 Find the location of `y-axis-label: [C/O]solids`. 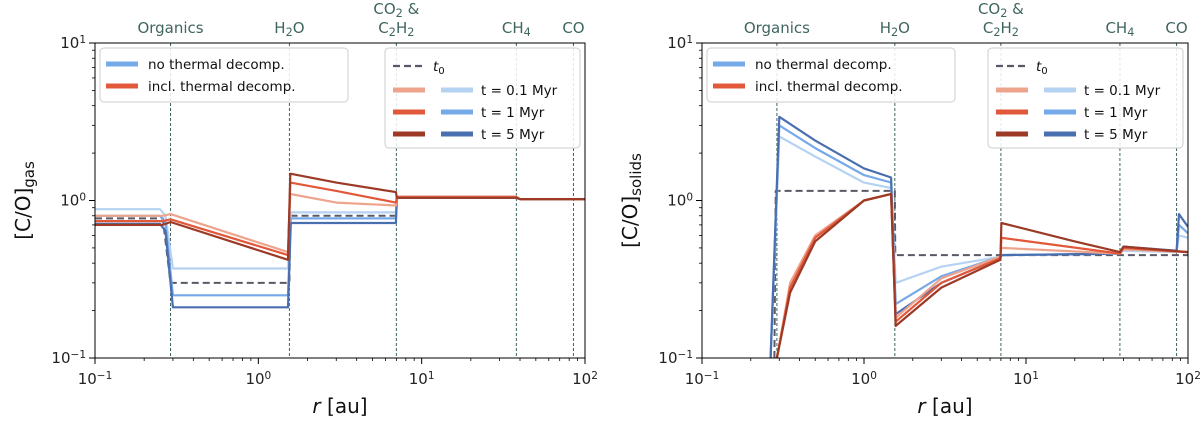

y-axis-label: [C/O]solids is located at coordinates (631, 200).